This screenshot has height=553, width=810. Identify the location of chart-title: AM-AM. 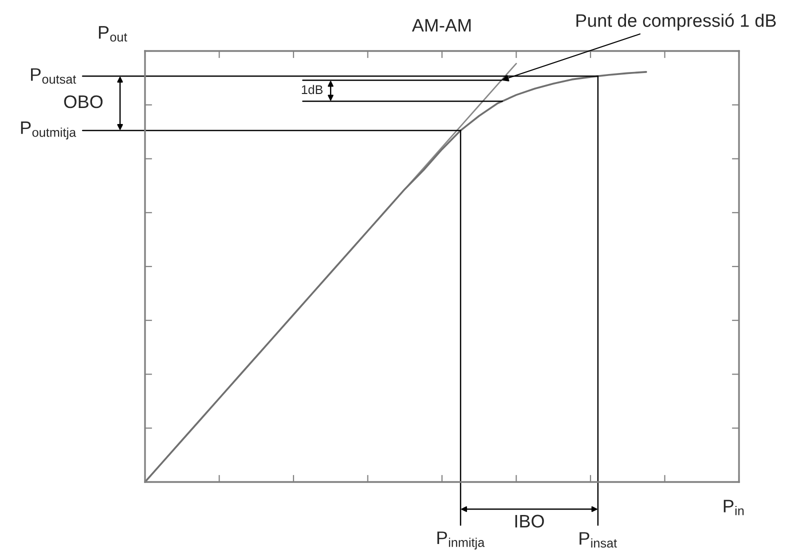
(441, 25).